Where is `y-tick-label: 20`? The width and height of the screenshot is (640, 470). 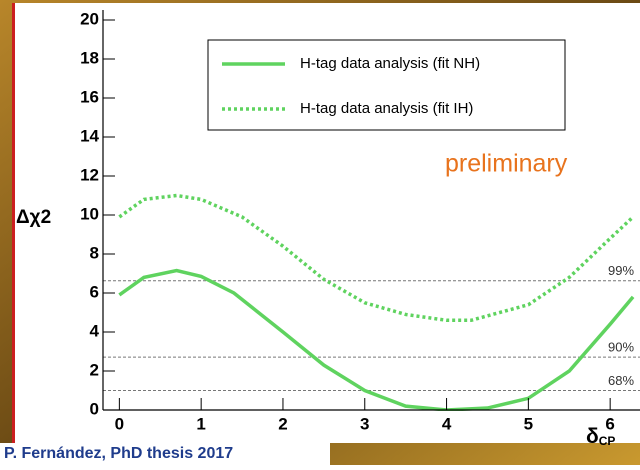 y-tick-label: 20 is located at coordinates (89, 18).